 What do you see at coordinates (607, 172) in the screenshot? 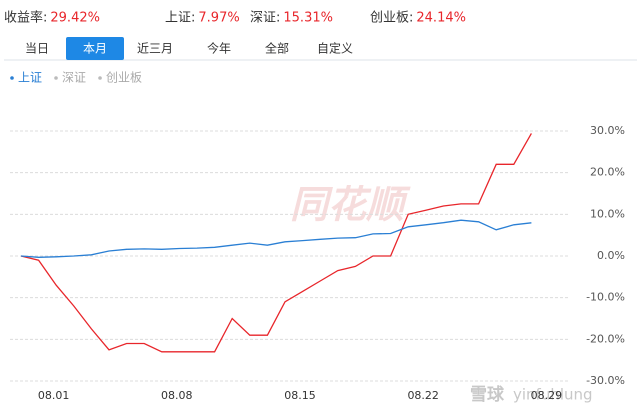
I see `y-tick-label: 20.0%` at bounding box center [607, 172].